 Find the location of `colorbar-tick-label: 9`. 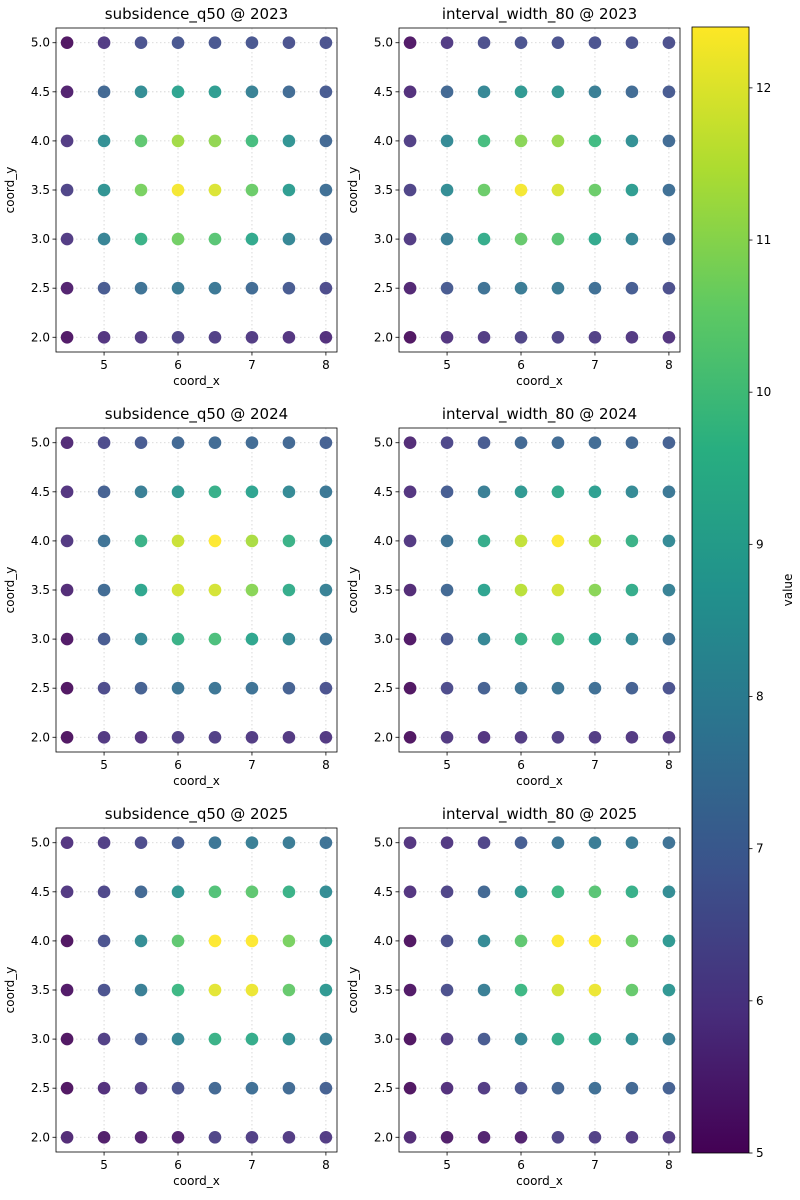

colorbar-tick-label: 9 is located at coordinates (760, 544).